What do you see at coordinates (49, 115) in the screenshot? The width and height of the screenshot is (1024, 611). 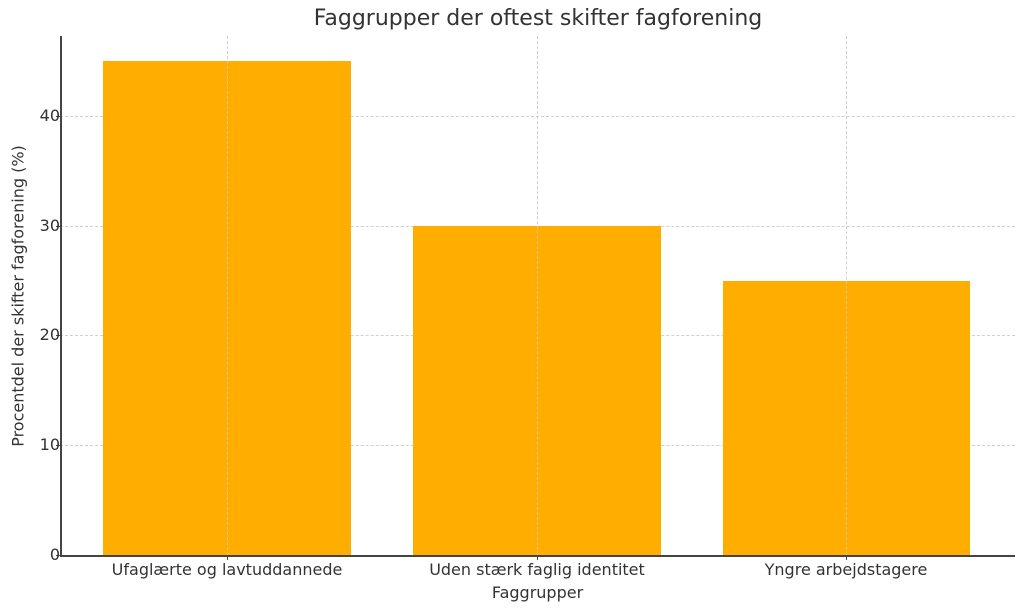 I see `ytick-label-40: 40` at bounding box center [49, 115].